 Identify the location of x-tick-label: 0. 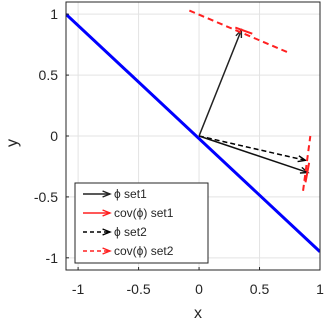
(199, 289).